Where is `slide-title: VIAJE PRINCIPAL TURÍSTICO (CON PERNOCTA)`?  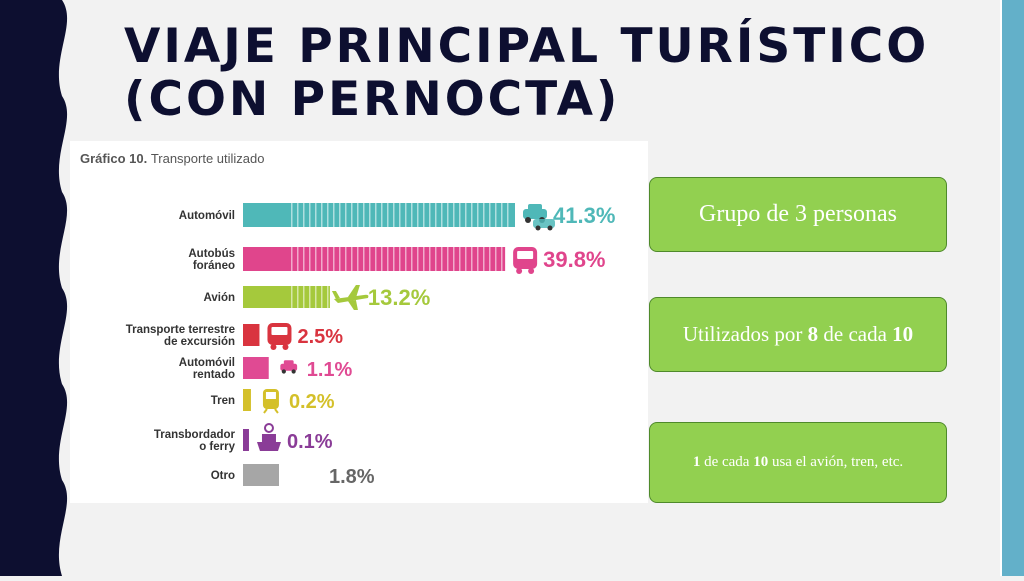 slide-title: VIAJE PRINCIPAL TURÍSTICO (CON PERNOCTA) is located at coordinates (527, 73).